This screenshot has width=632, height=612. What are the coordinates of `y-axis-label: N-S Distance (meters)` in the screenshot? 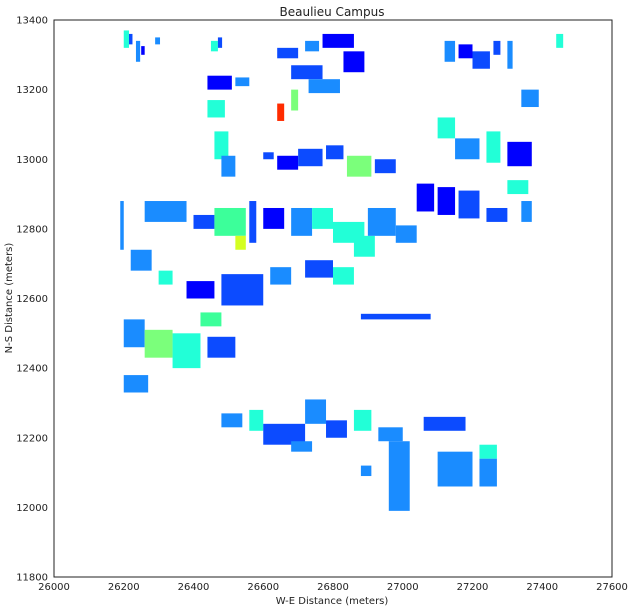 It's located at (9, 298).